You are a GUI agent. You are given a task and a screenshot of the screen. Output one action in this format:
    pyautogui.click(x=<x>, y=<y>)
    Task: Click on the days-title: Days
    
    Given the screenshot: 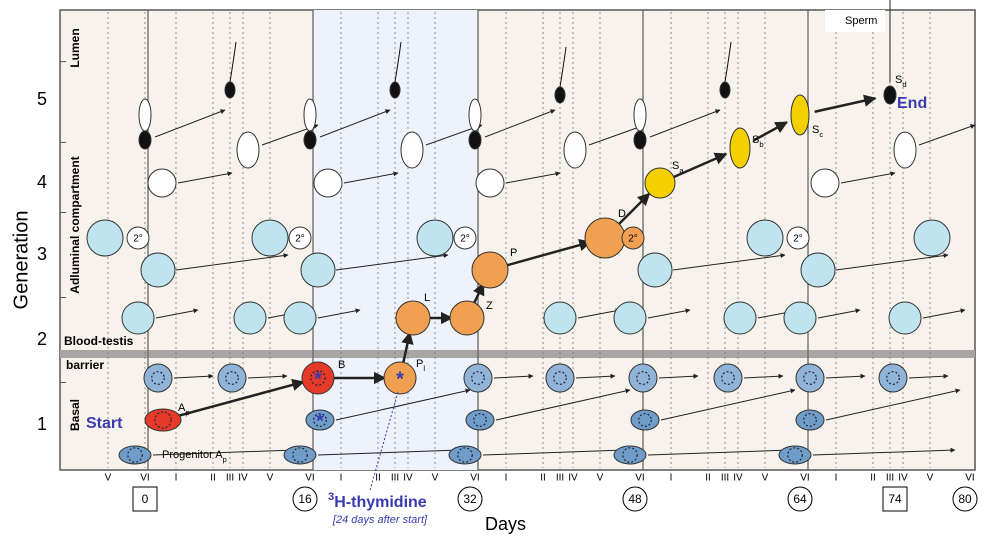 What is the action you would take?
    pyautogui.click(x=505, y=524)
    